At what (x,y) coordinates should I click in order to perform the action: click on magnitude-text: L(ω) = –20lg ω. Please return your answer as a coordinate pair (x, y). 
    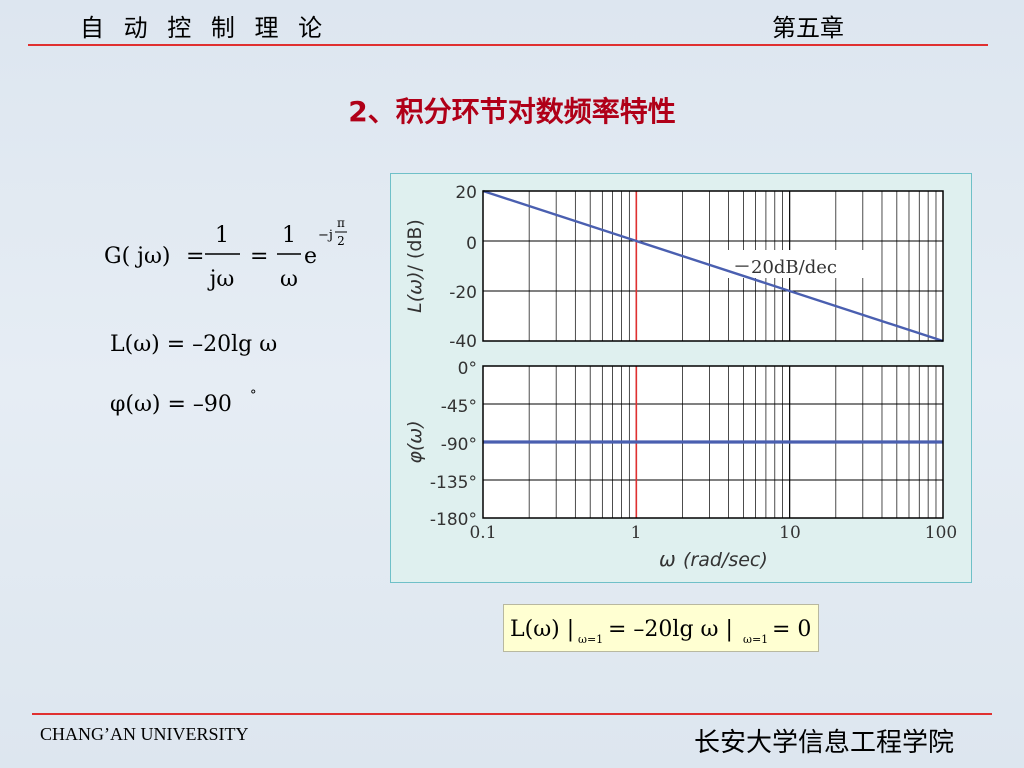
    Looking at the image, I should click on (193, 344).